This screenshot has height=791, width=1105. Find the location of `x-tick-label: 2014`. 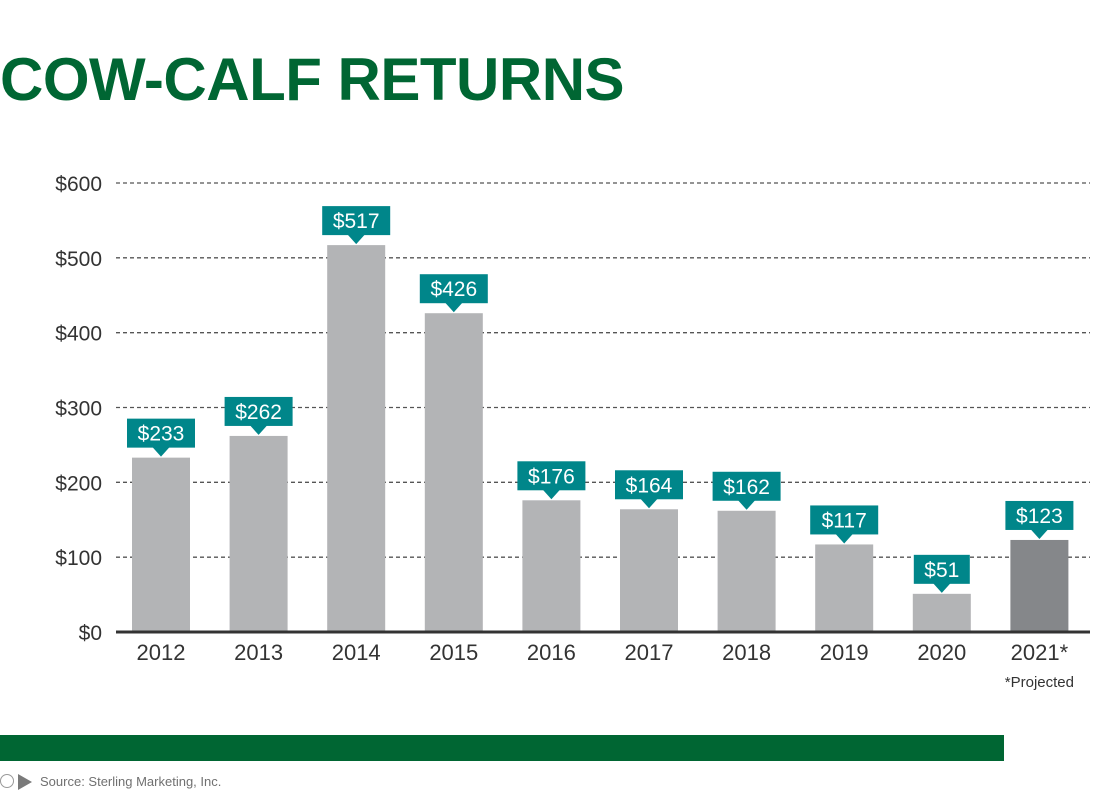

x-tick-label: 2014 is located at coordinates (356, 652).